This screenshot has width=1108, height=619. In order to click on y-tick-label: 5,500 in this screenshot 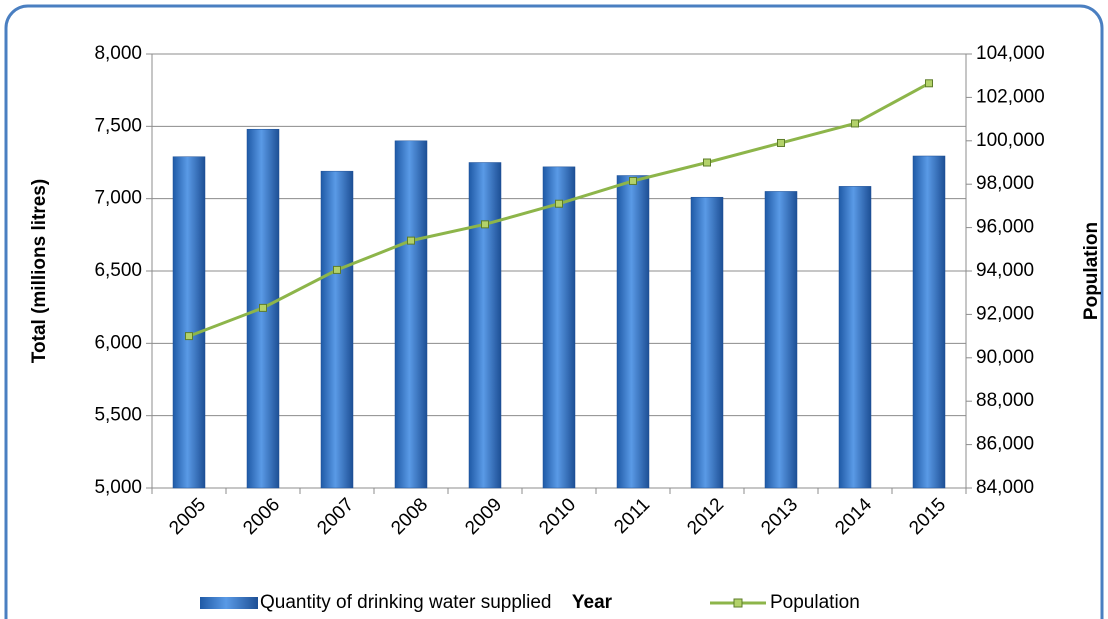, I will do `click(118, 415)`.